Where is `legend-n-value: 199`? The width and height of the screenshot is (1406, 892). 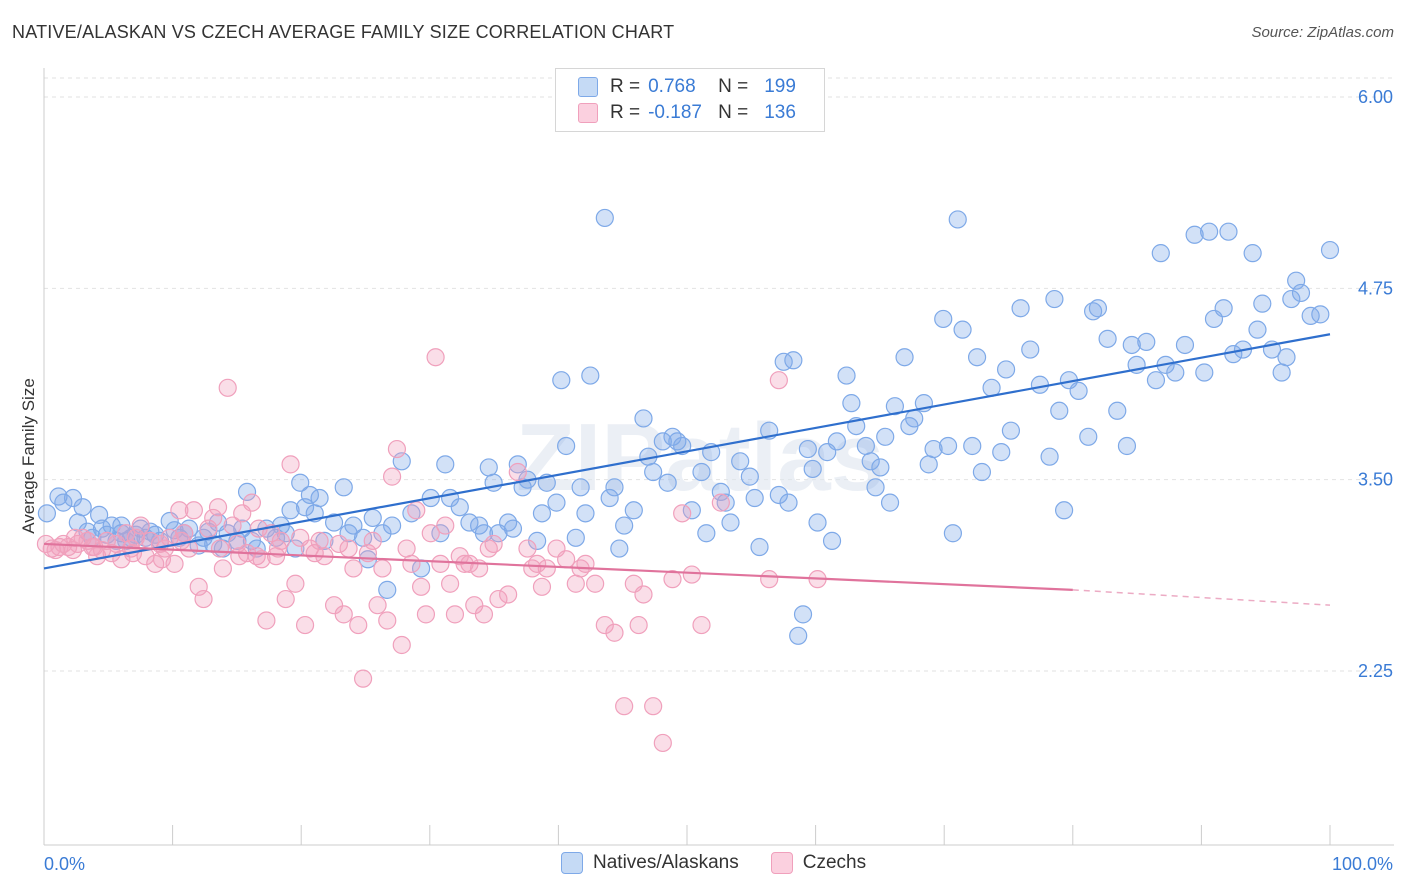 legend-n-value: 199 is located at coordinates (780, 86).